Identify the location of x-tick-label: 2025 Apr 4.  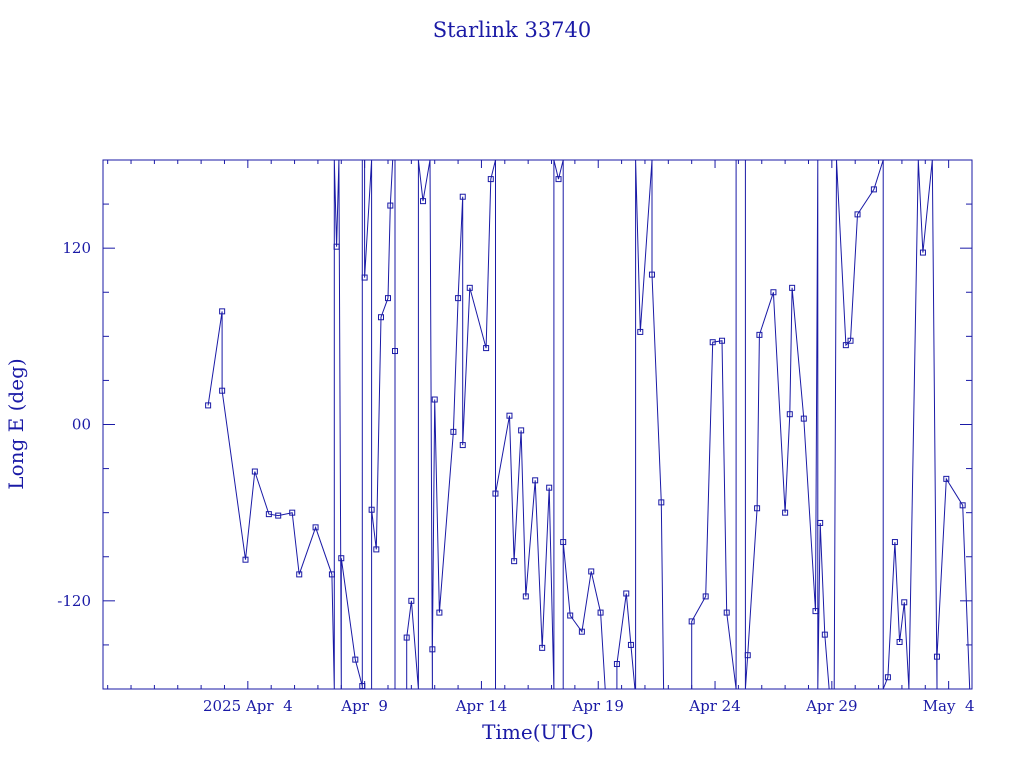
(248, 706).